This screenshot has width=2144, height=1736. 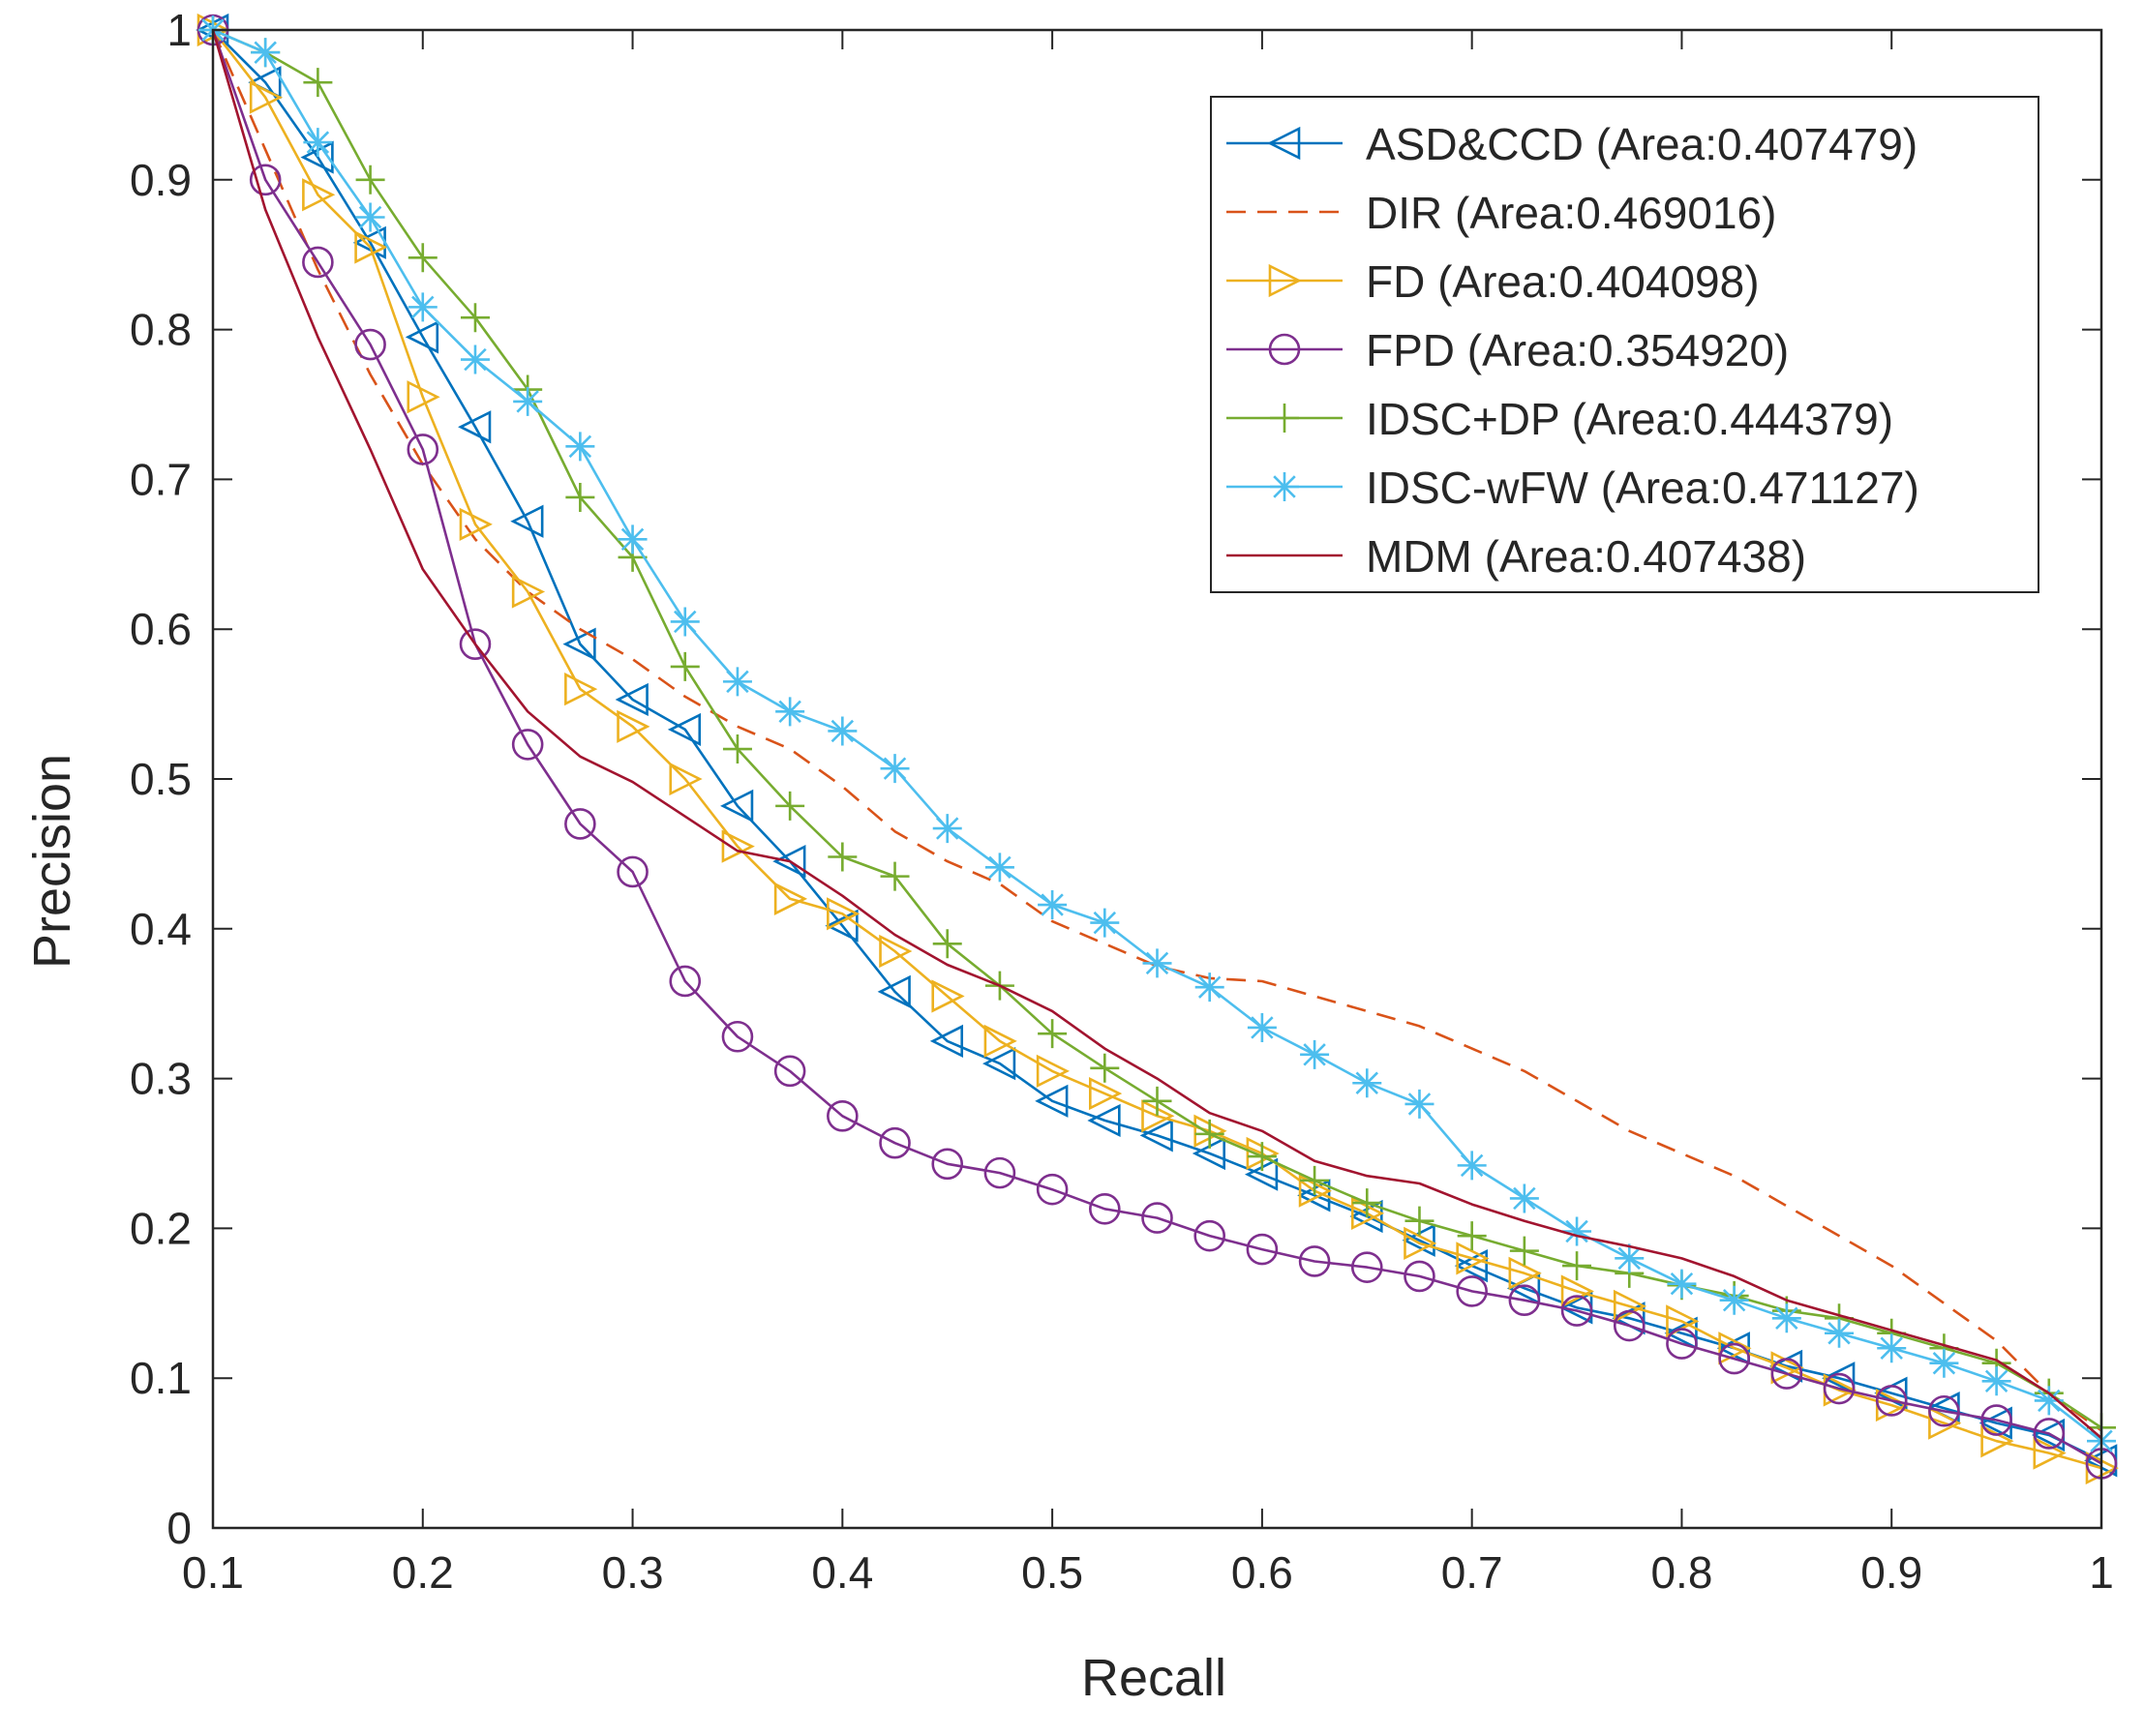 I want to click on y-tick-label: 0.5, so click(x=161, y=779).